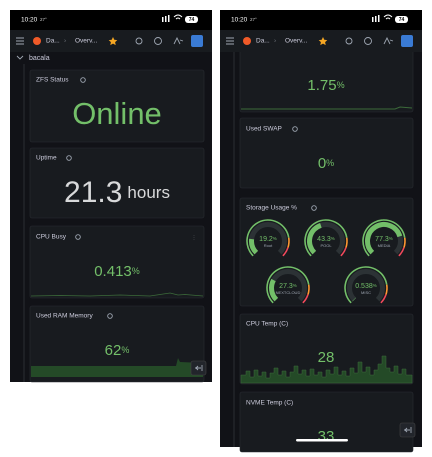  I want to click on stat-value: 62%, so click(117, 350).